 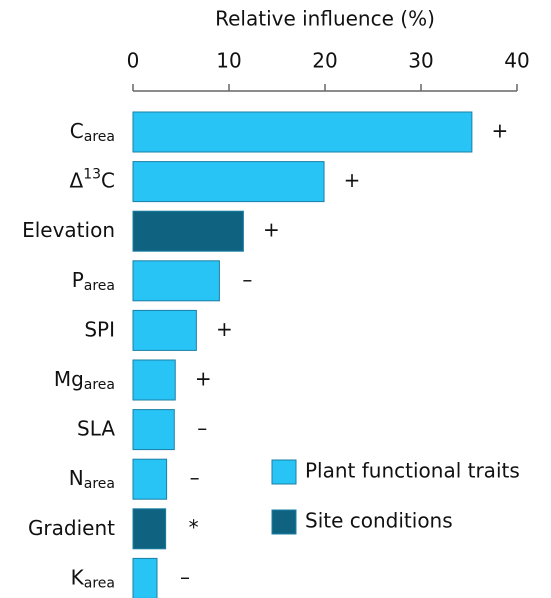 What do you see at coordinates (133, 61) in the screenshot?
I see `x-tick-label: 0` at bounding box center [133, 61].